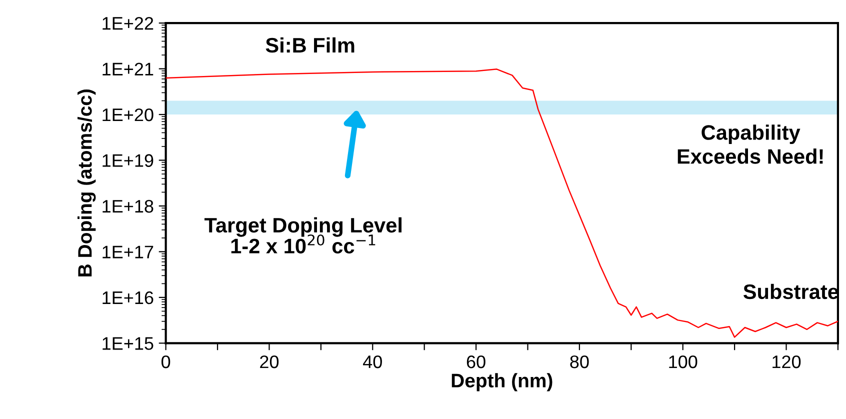  What do you see at coordinates (128, 297) in the screenshot?
I see `y-tick-label: 1E+16` at bounding box center [128, 297].